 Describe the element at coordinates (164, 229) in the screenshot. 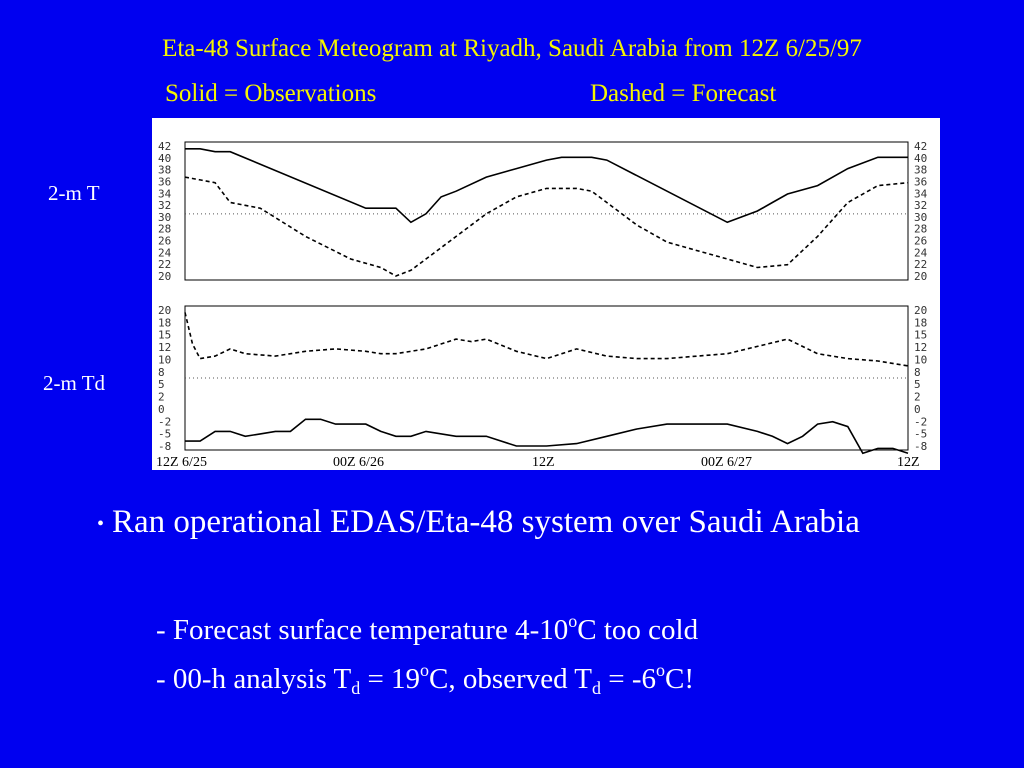

I see `y-tick-label-left: 28` at that location.